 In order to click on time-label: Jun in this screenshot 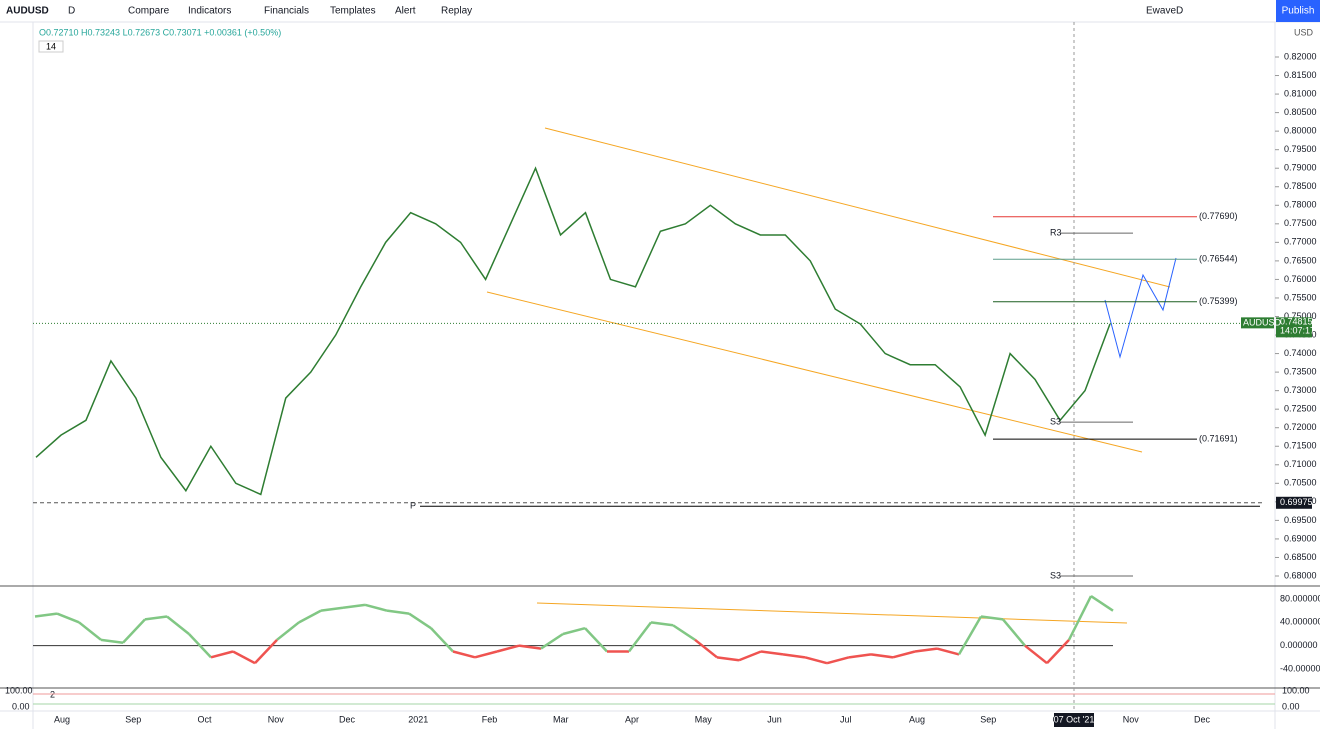, I will do `click(774, 719)`.